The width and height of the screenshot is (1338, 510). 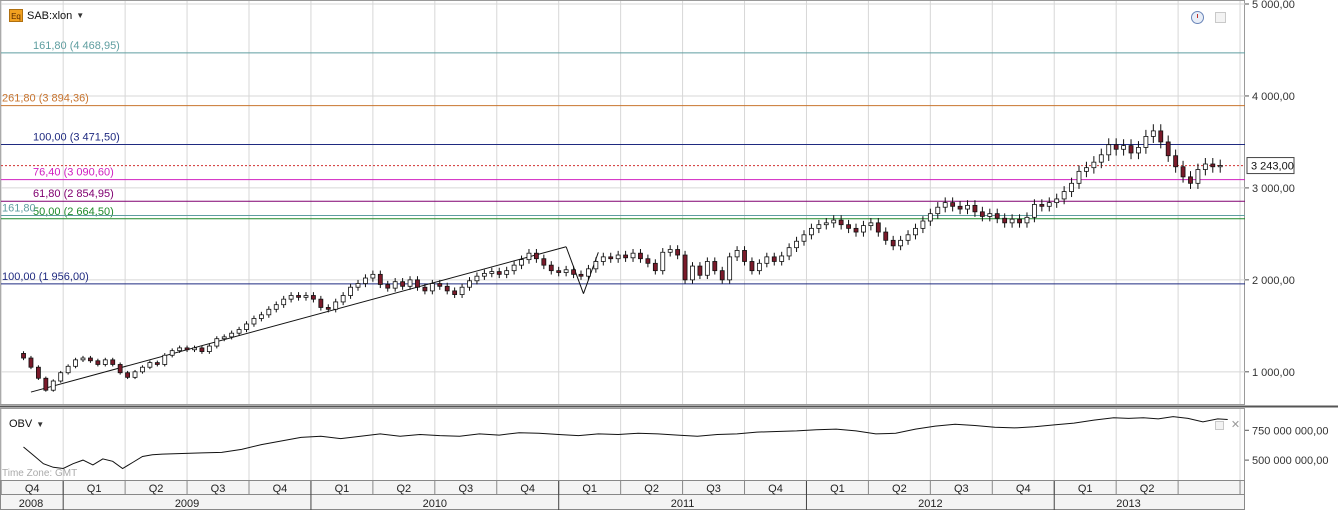 I want to click on year-label: 2013, so click(x=1128, y=504).